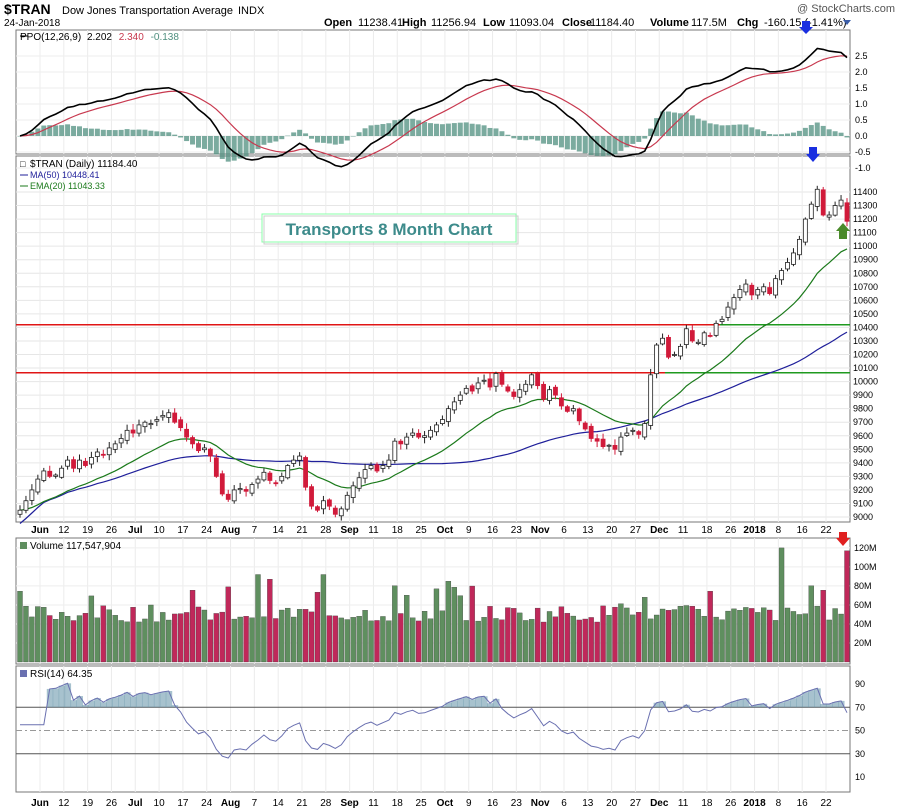  What do you see at coordinates (88, 530) in the screenshot?
I see `x-axis-label: 19` at bounding box center [88, 530].